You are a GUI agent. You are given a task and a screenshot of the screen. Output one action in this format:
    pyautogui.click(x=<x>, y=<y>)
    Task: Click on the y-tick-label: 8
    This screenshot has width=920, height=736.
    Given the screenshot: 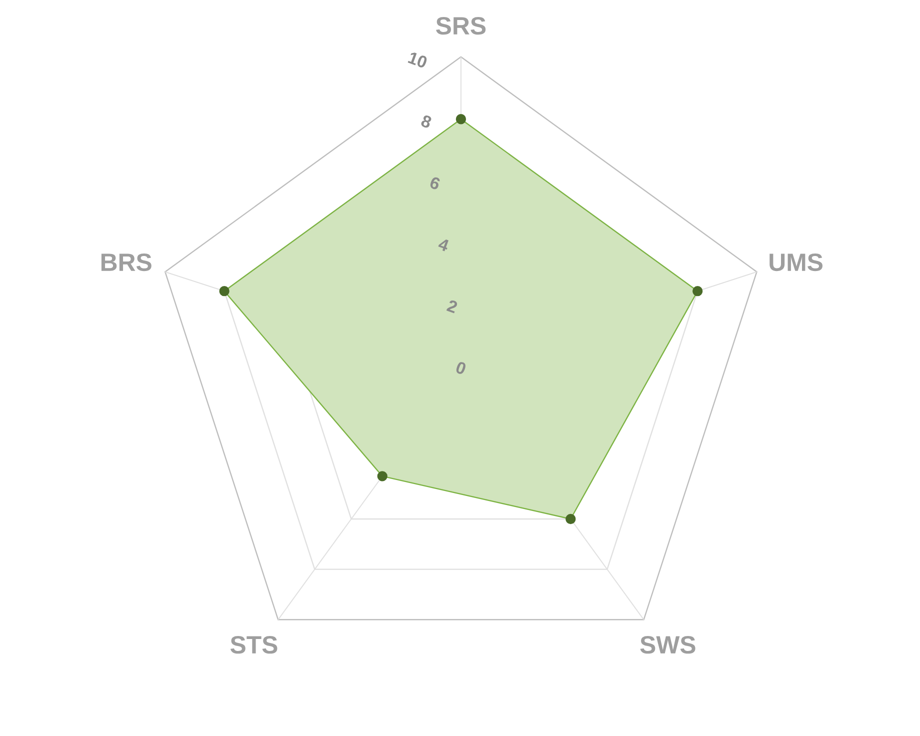 What is the action you would take?
    pyautogui.click(x=426, y=122)
    